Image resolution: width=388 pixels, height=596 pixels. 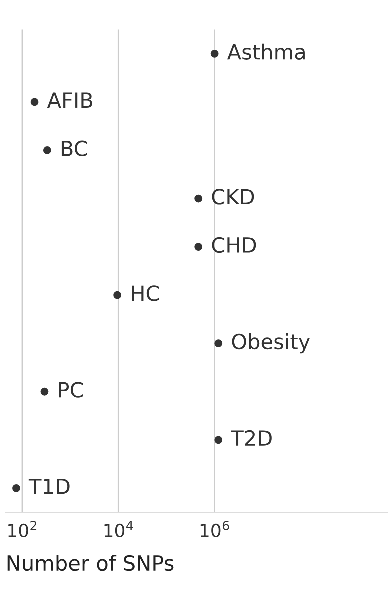 What do you see at coordinates (234, 245) in the screenshot?
I see `y-tick-label: CHD` at bounding box center [234, 245].